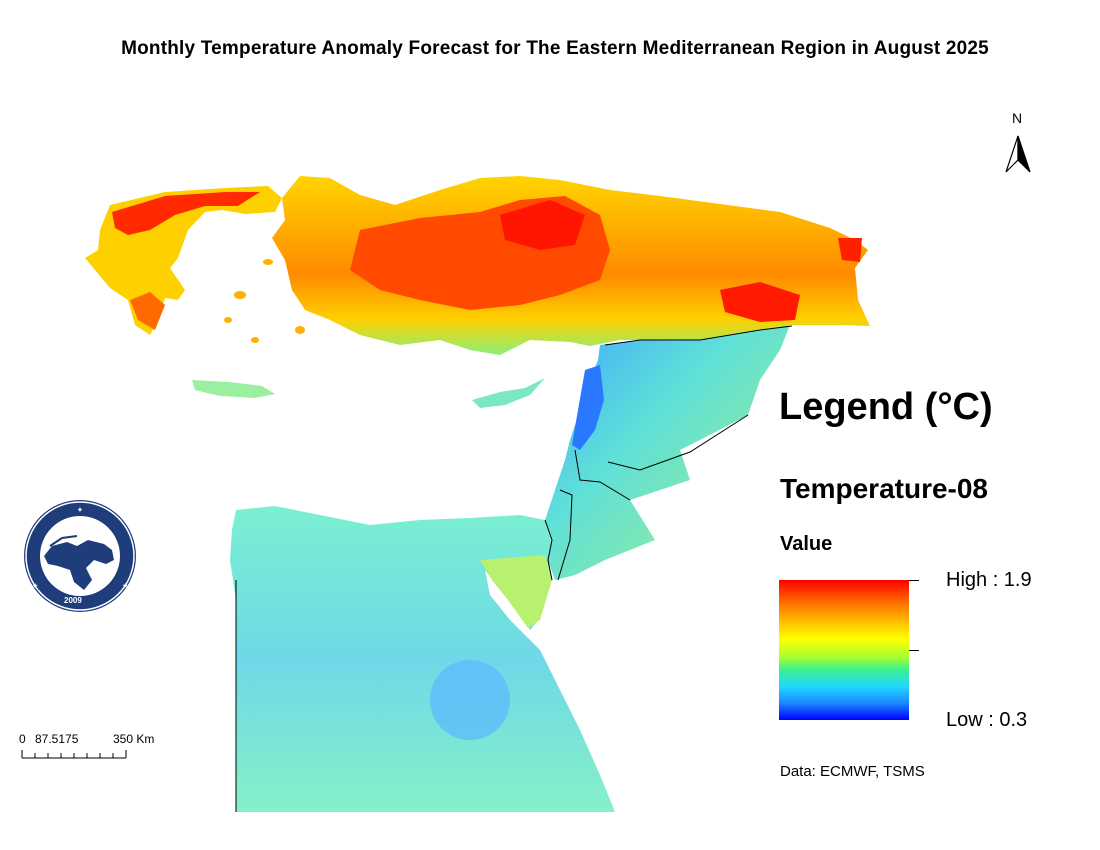 This screenshot has width=1100, height=850. Describe the element at coordinates (57, 739) in the screenshot. I see `scale-label-mid: 87.5175` at that location.